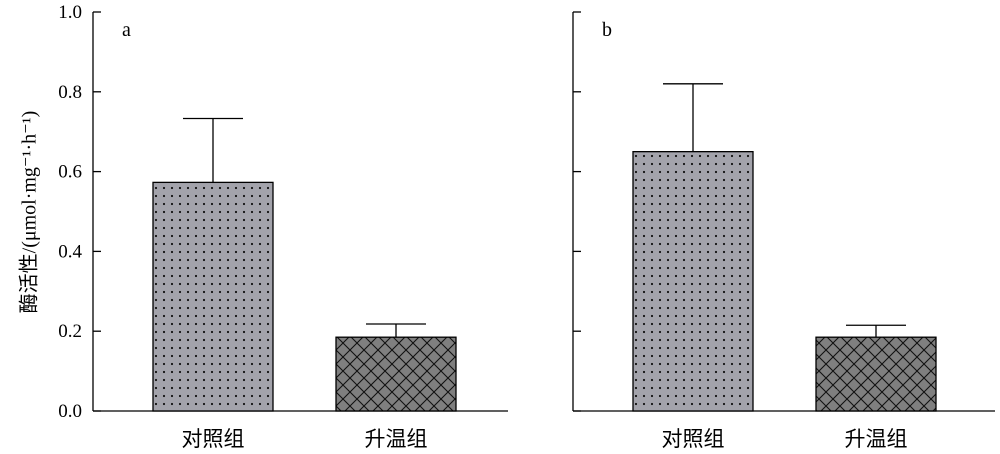  Describe the element at coordinates (70, 12) in the screenshot. I see `y-tick-label: 1.0` at that location.